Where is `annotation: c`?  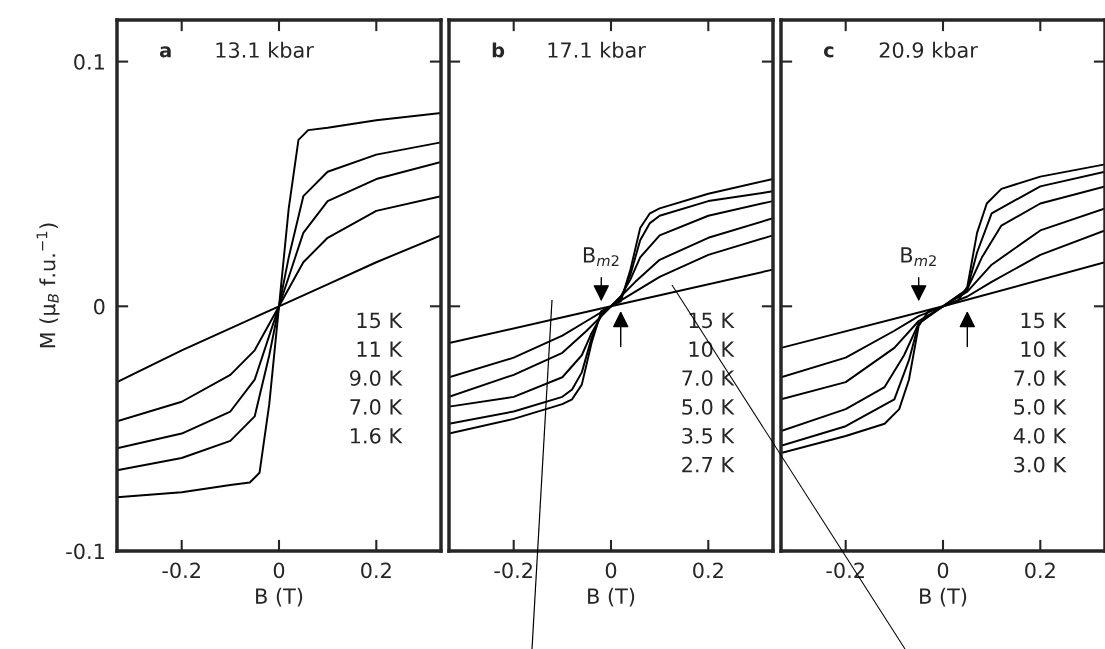
annotation: c is located at coordinates (828, 52).